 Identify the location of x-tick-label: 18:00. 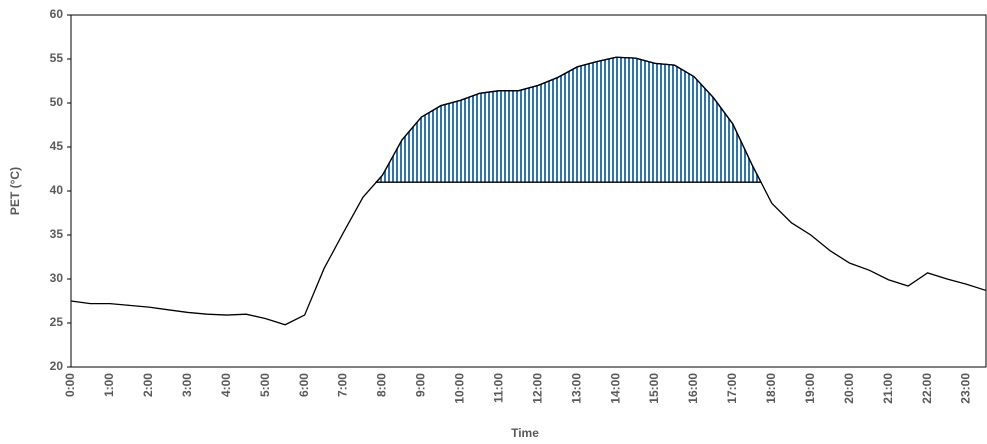
(771, 388).